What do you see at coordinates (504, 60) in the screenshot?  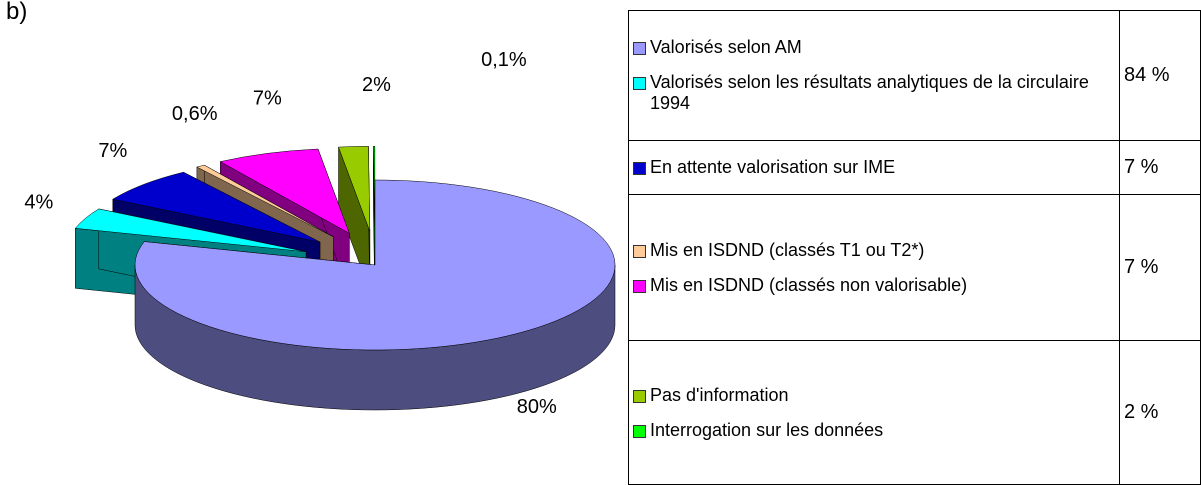 I see `value-label: 0,1%` at bounding box center [504, 60].